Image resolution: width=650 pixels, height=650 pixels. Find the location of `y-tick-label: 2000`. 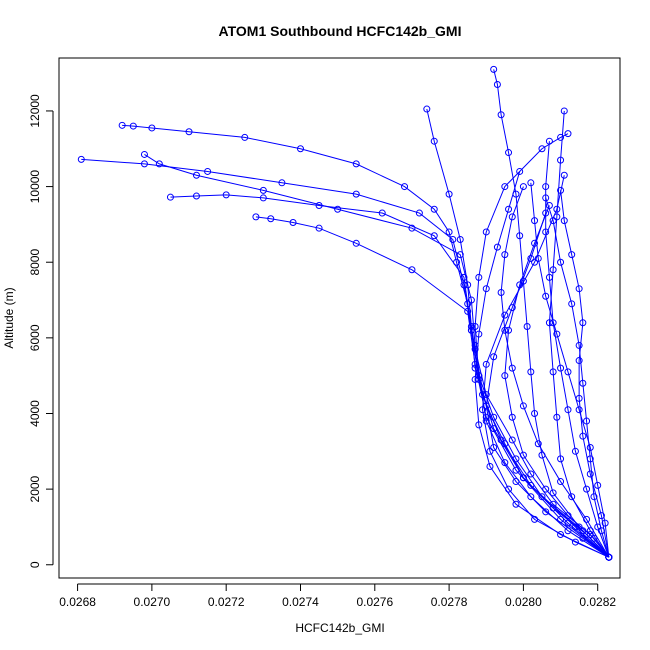

y-tick-label: 2000 is located at coordinates (35, 488).